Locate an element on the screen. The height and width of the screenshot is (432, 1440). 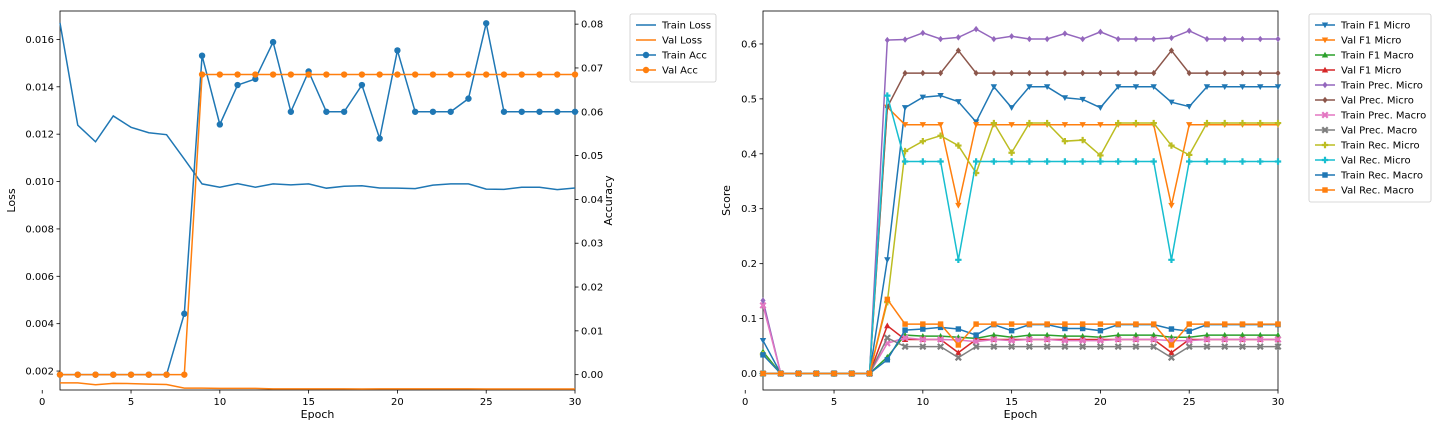
x-axis-label: Epoch is located at coordinates (1021, 414).